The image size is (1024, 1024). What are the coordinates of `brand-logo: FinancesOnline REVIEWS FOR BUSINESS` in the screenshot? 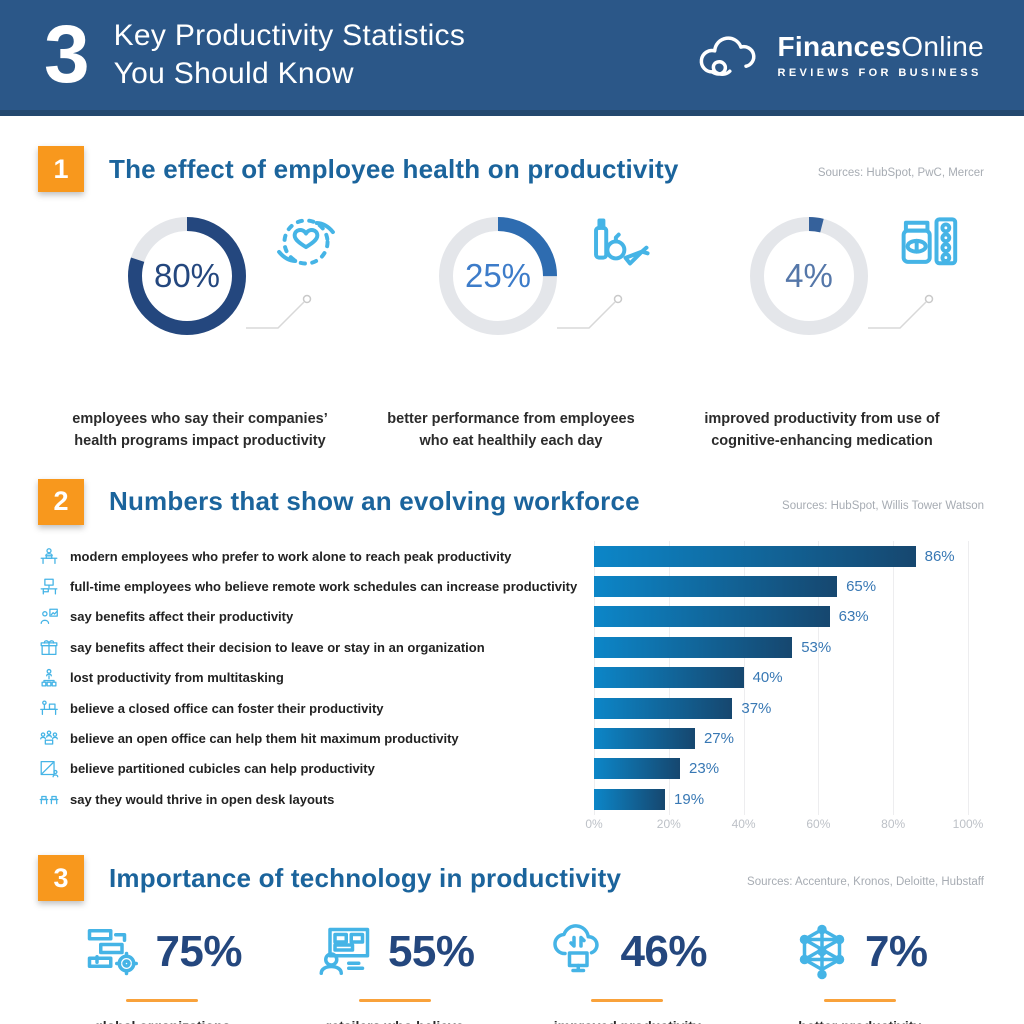 It's located at (838, 55).